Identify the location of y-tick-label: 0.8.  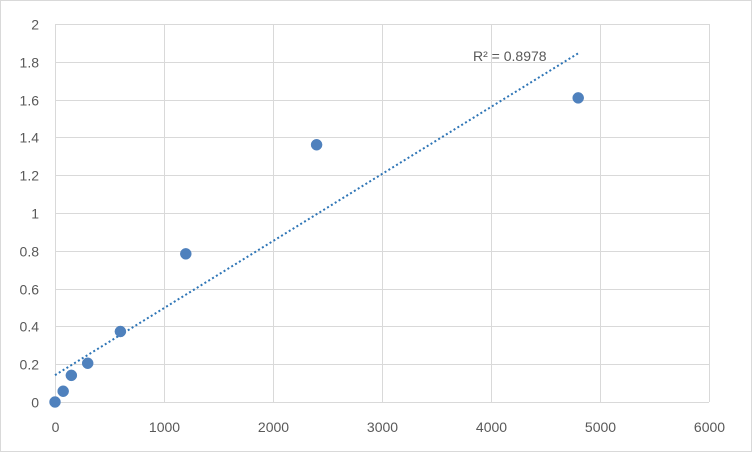
(30, 252).